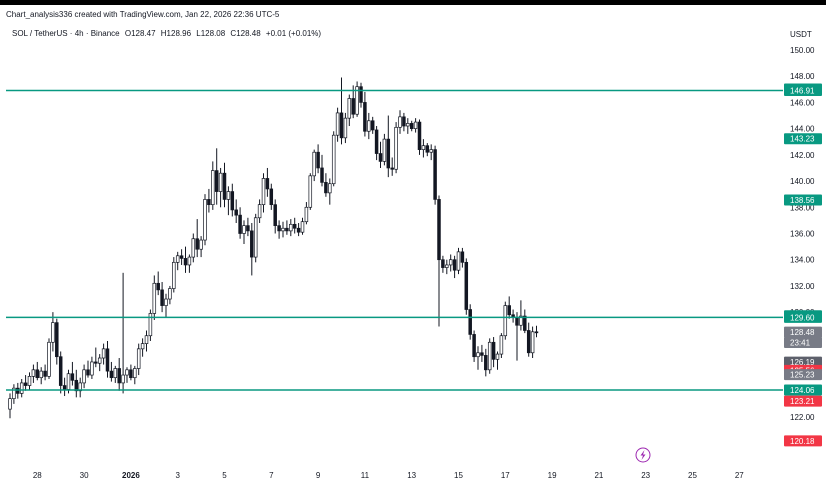 This screenshot has width=826, height=487. I want to click on date-tick: 23, so click(645, 475).